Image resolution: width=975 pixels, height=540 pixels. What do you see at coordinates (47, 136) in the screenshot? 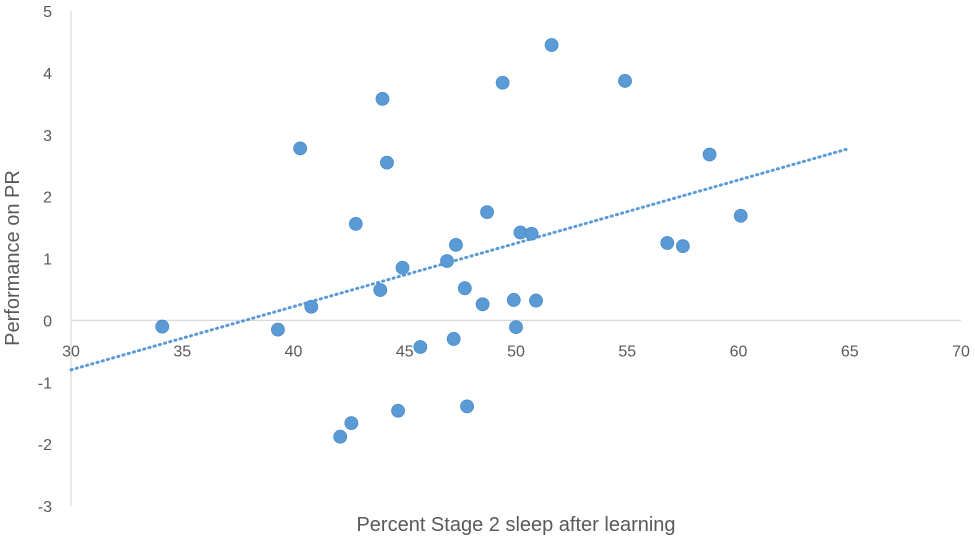
I see `y-tick-label: 3` at bounding box center [47, 136].